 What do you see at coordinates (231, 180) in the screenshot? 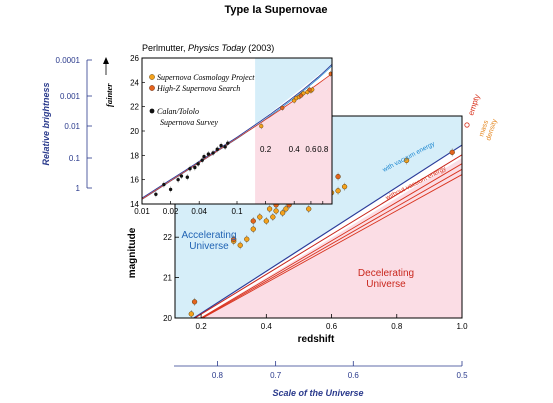
I see `inset-x-axis: 0.01 0.02 0.04 0.1 0.2 0.4 0.6 0.8` at bounding box center [231, 180].